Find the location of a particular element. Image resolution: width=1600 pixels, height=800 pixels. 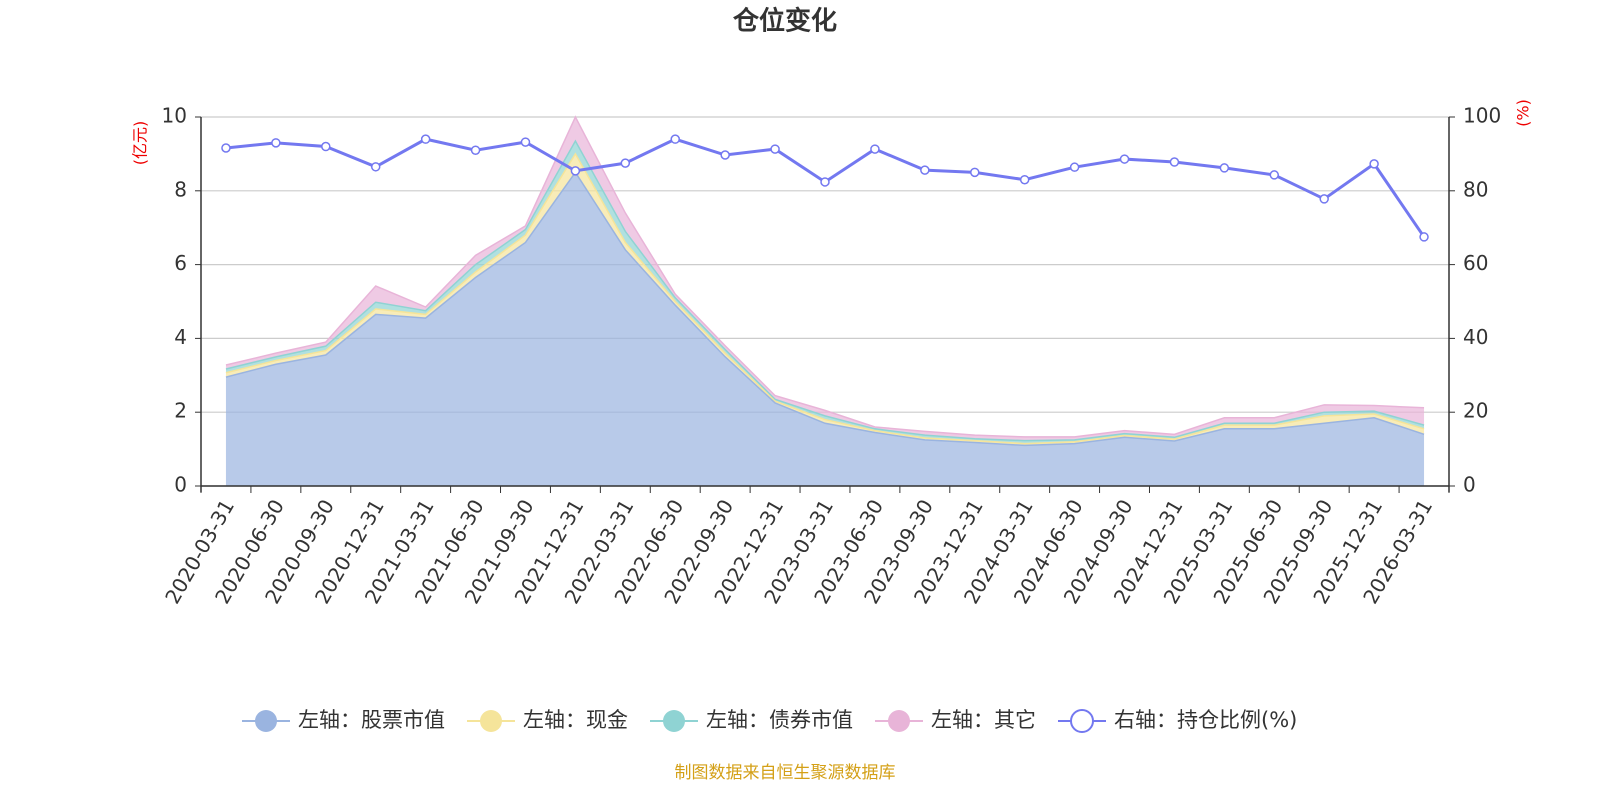

chart-title: 仓位变化 is located at coordinates (784, 21).